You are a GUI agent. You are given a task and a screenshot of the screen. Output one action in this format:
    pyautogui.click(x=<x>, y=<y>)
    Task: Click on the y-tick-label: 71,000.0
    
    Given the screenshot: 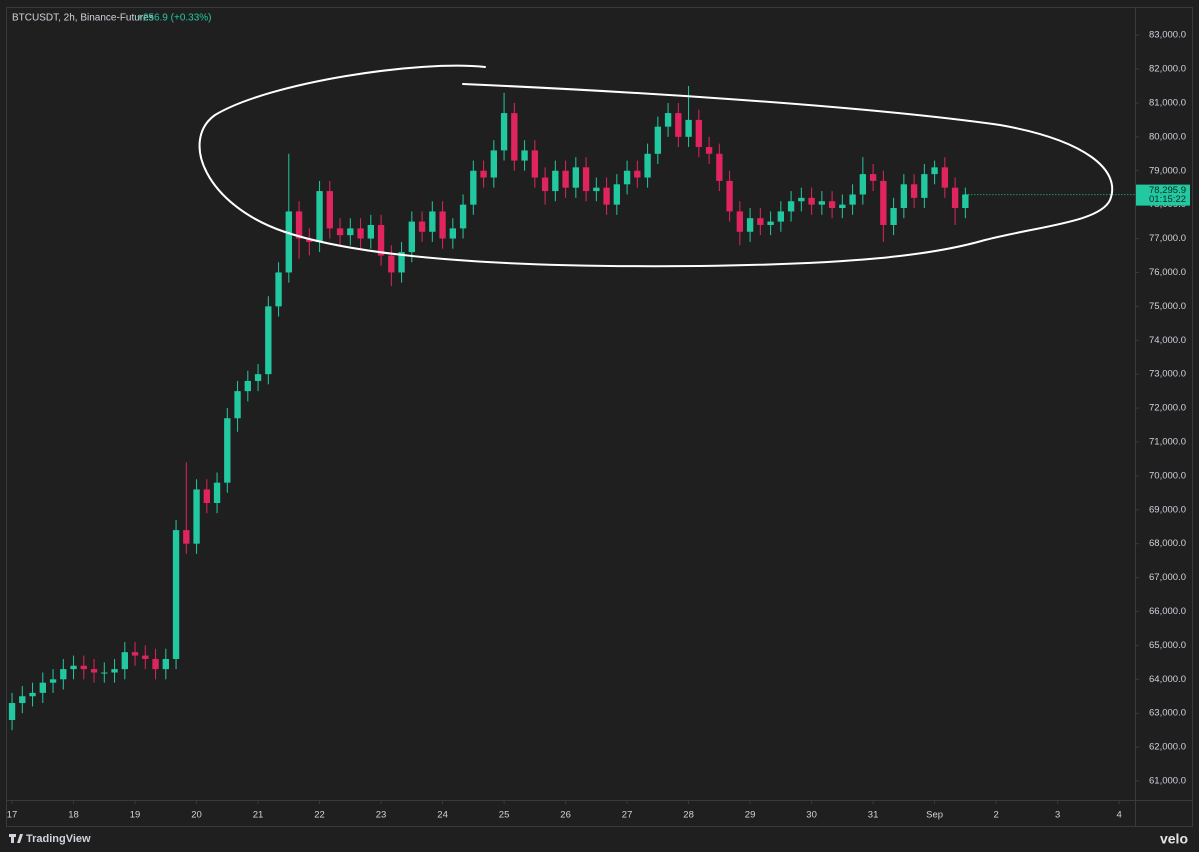 What is the action you would take?
    pyautogui.click(x=1167, y=441)
    